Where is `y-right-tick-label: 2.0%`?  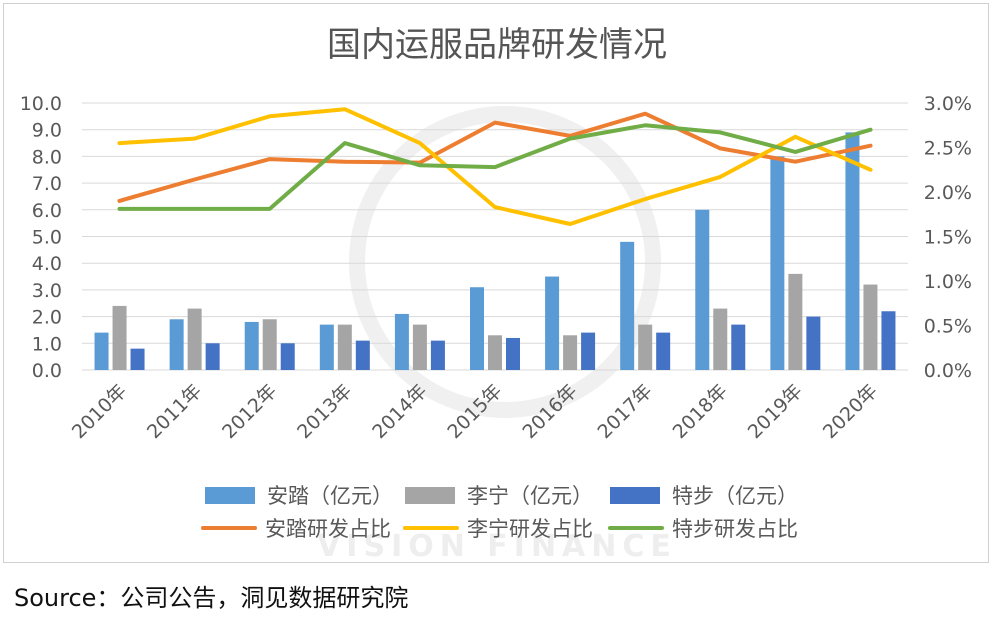 y-right-tick-label: 2.0% is located at coordinates (948, 193).